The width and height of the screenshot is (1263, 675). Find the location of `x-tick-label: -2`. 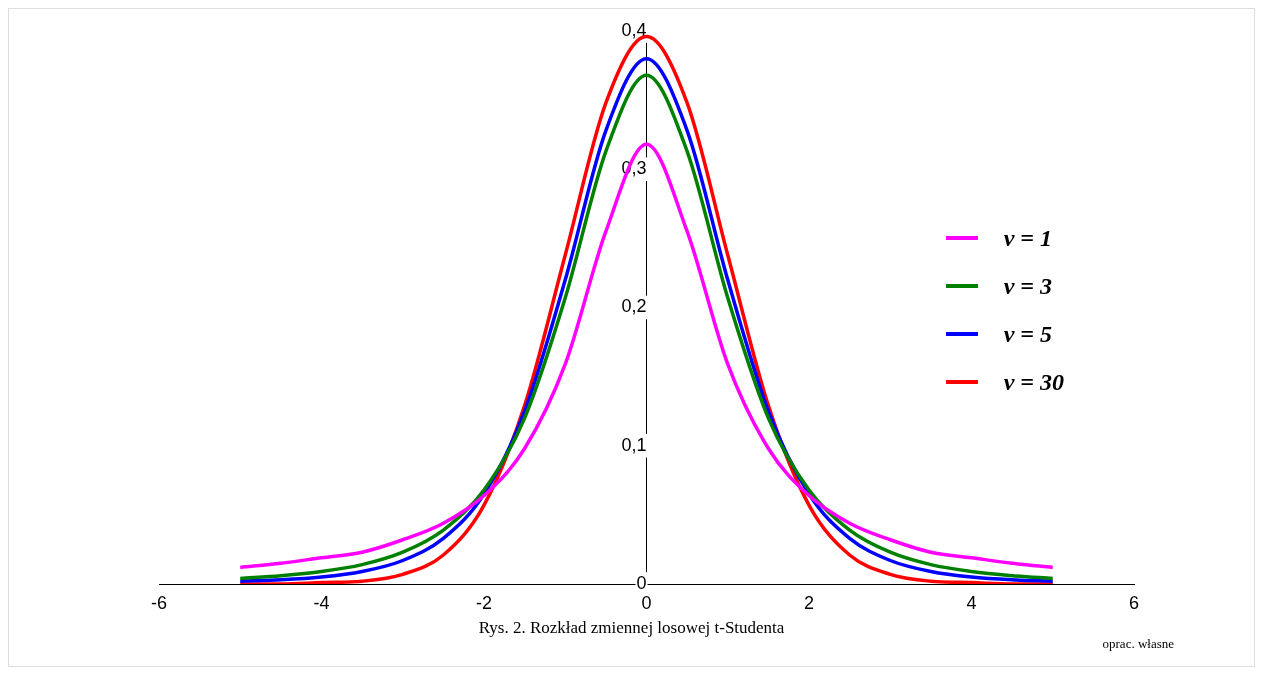

x-tick-label: -2 is located at coordinates (484, 602).